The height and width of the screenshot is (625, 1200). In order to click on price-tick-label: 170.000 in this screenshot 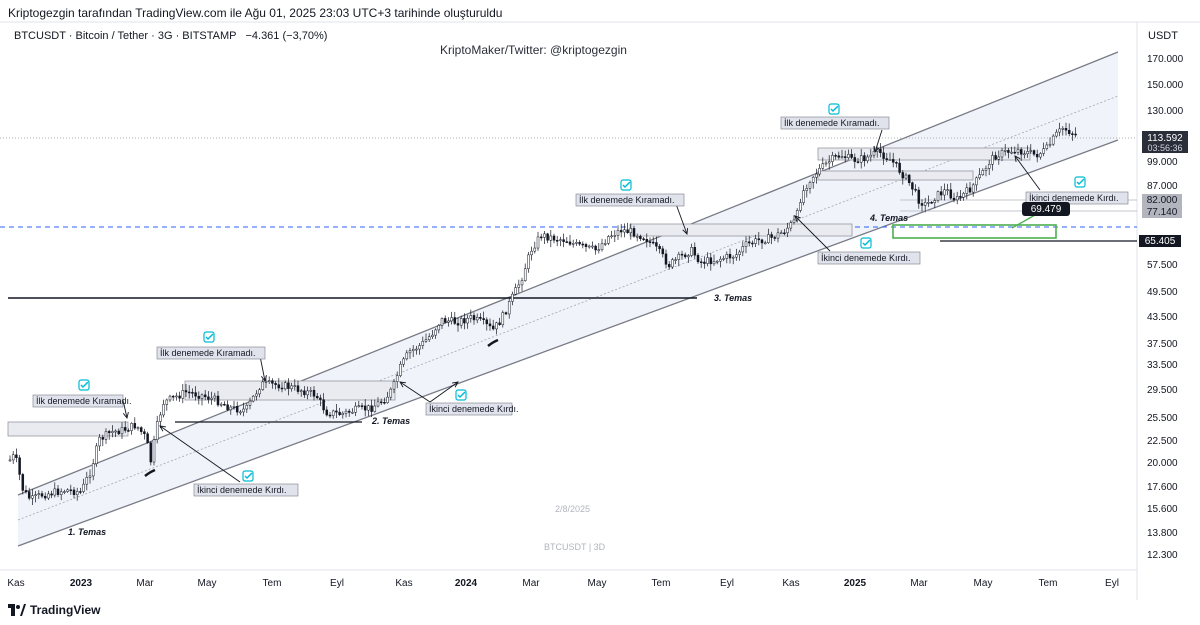, I will do `click(1165, 59)`.